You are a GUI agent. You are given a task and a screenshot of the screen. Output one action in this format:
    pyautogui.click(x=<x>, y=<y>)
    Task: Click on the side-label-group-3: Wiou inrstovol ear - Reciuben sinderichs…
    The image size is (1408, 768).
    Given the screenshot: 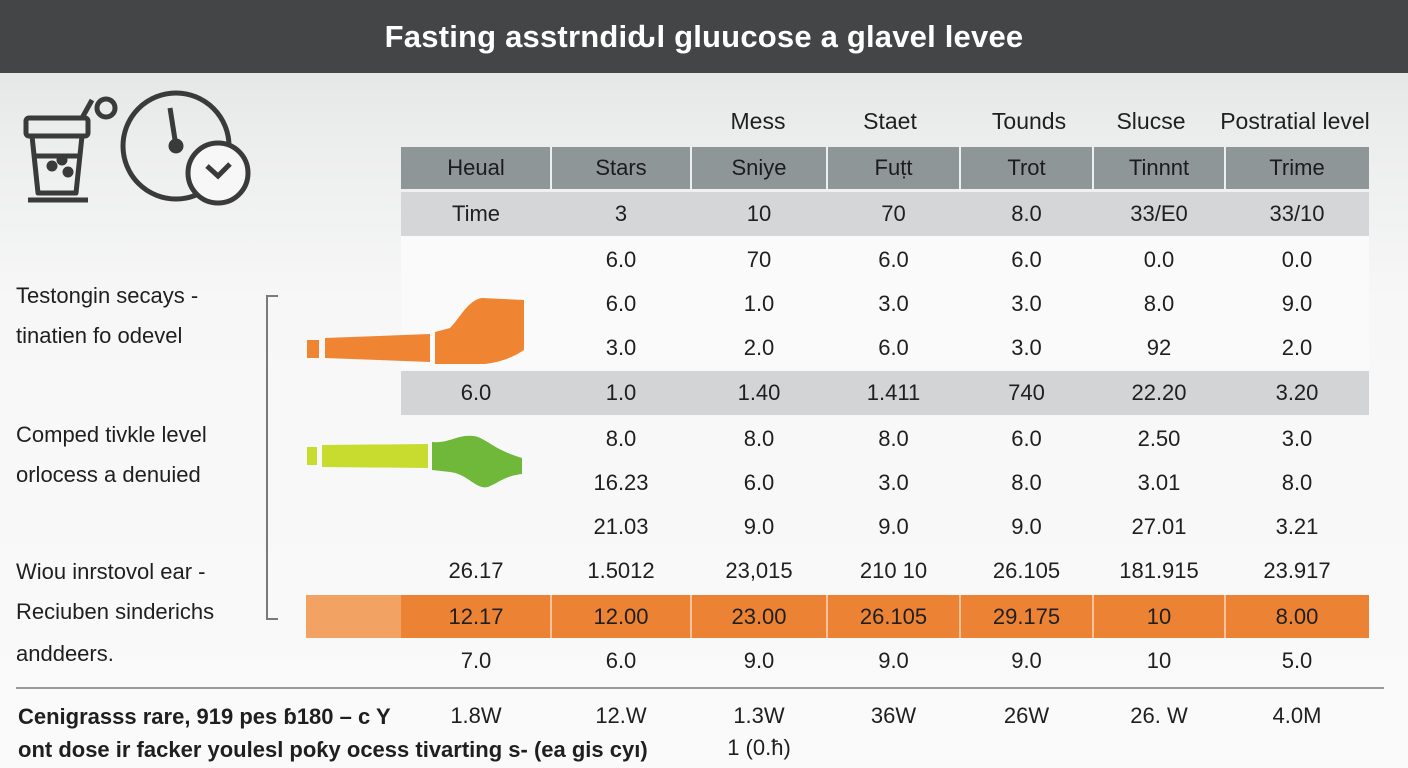 What is the action you would take?
    pyautogui.click(x=115, y=613)
    